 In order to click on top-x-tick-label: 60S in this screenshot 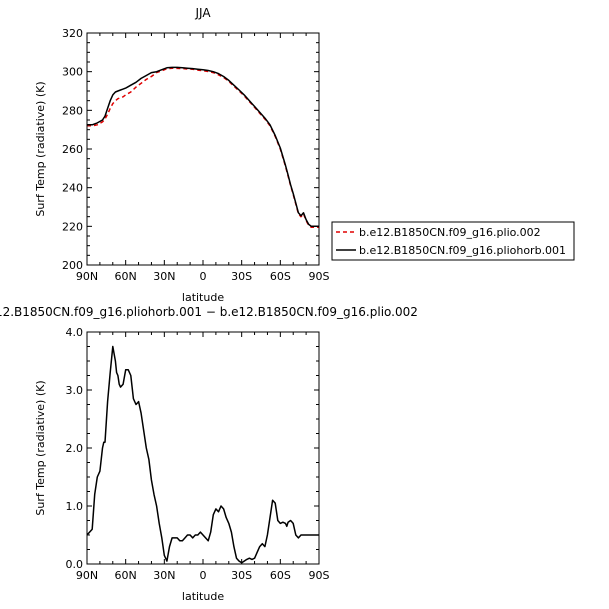, I will do `click(280, 276)`.